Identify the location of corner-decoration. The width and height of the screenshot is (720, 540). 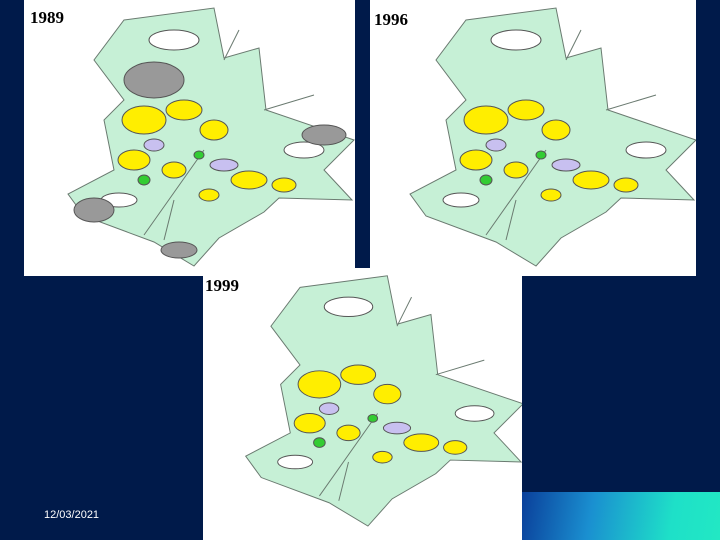
(621, 516).